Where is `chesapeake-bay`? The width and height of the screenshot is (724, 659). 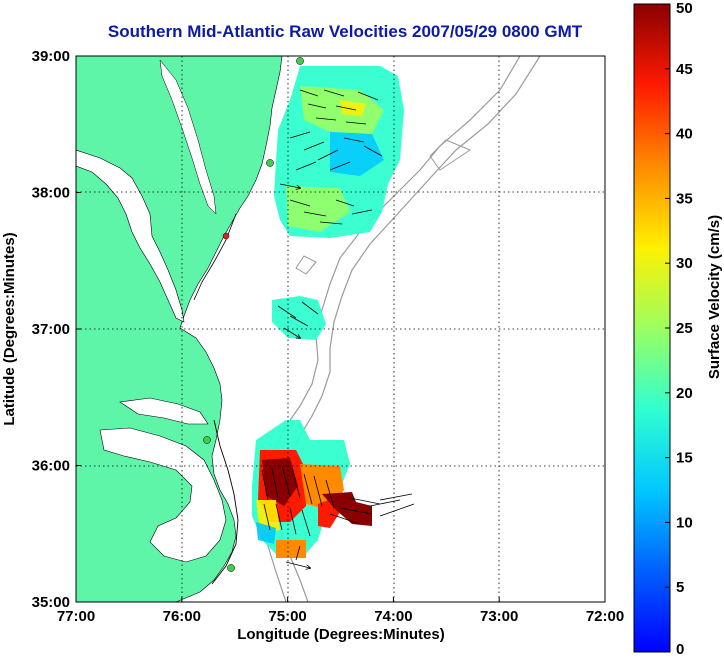
chesapeake-bay is located at coordinates (130, 236).